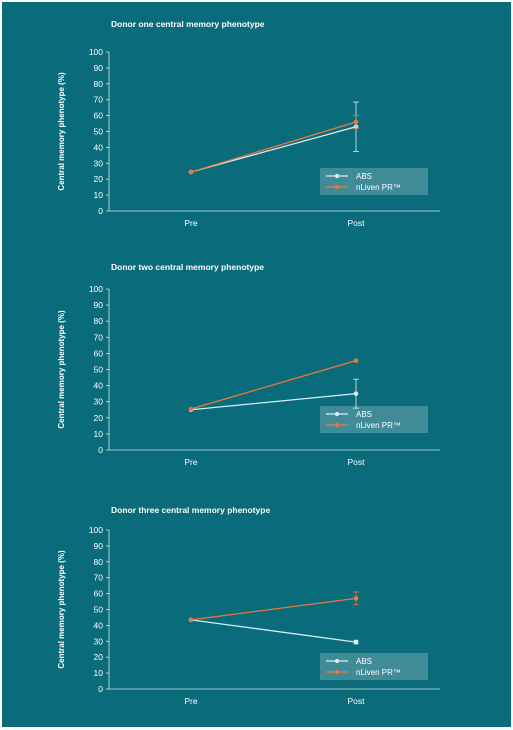  Describe the element at coordinates (187, 267) in the screenshot. I see `chart-title: Donor two central memory phenotype` at that location.